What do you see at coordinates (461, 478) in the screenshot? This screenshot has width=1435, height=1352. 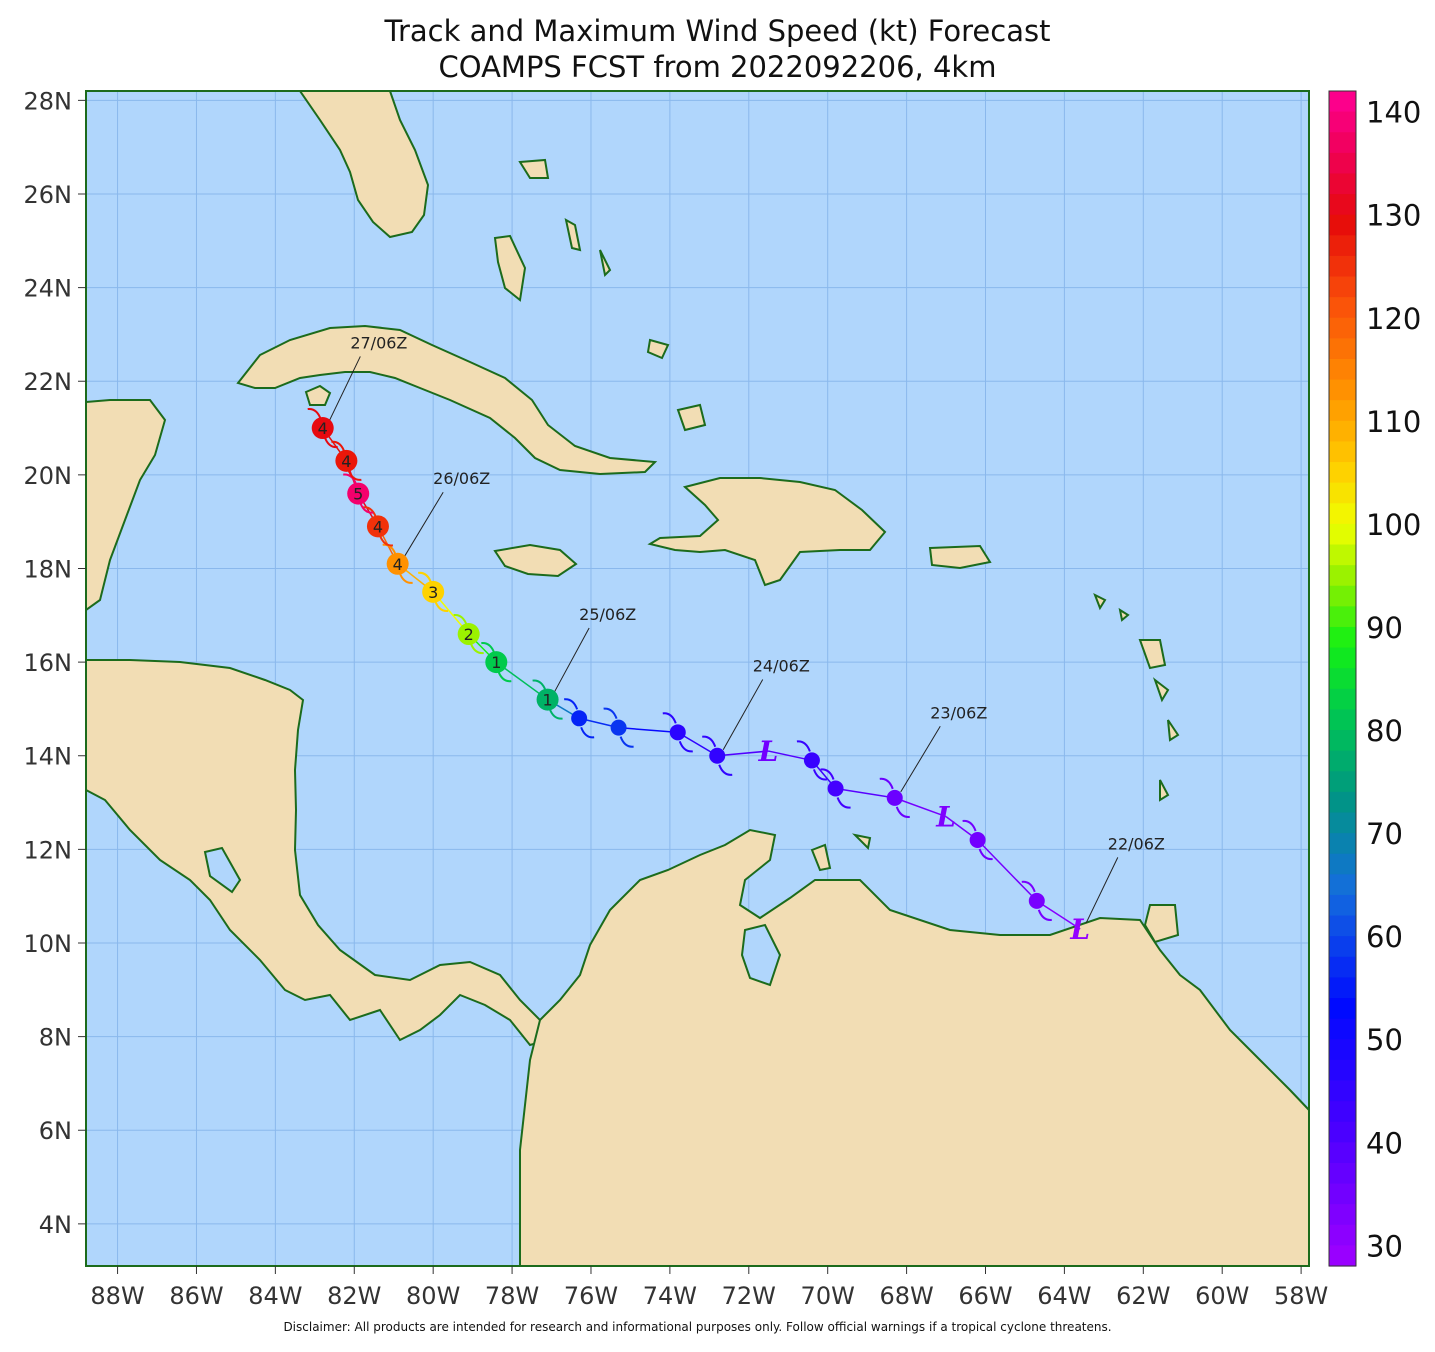 I see `time-label: 26/06Z` at bounding box center [461, 478].